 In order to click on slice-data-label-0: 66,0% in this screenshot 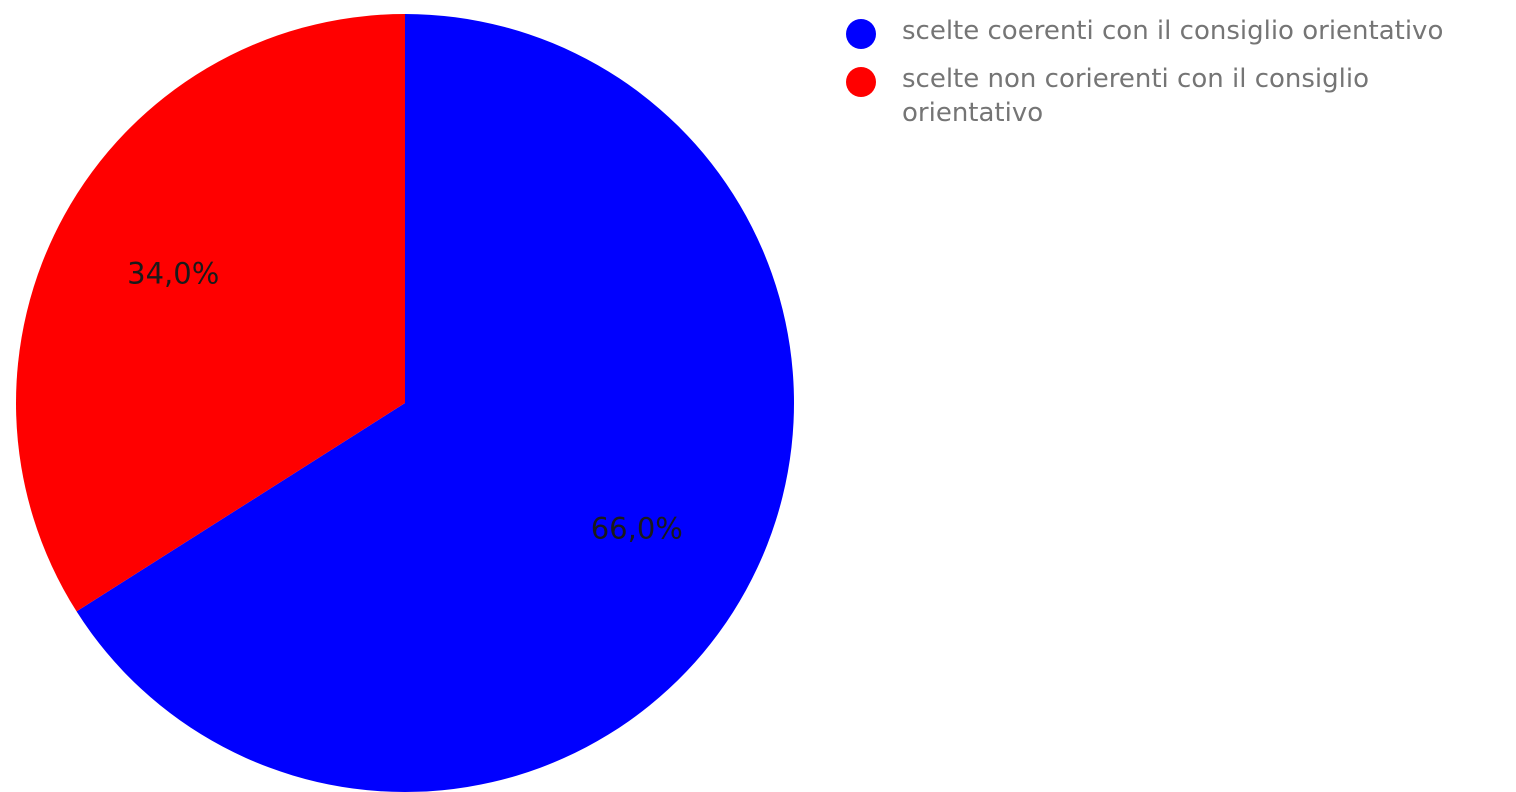, I will do `click(637, 528)`.